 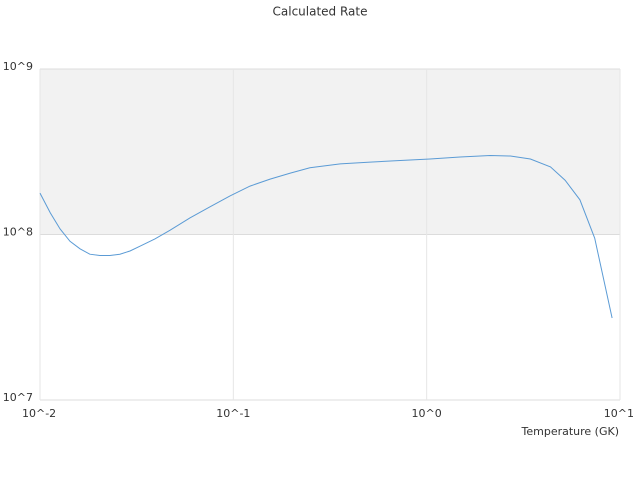 I want to click on x-tick-label: 10^-1, so click(x=233, y=413).